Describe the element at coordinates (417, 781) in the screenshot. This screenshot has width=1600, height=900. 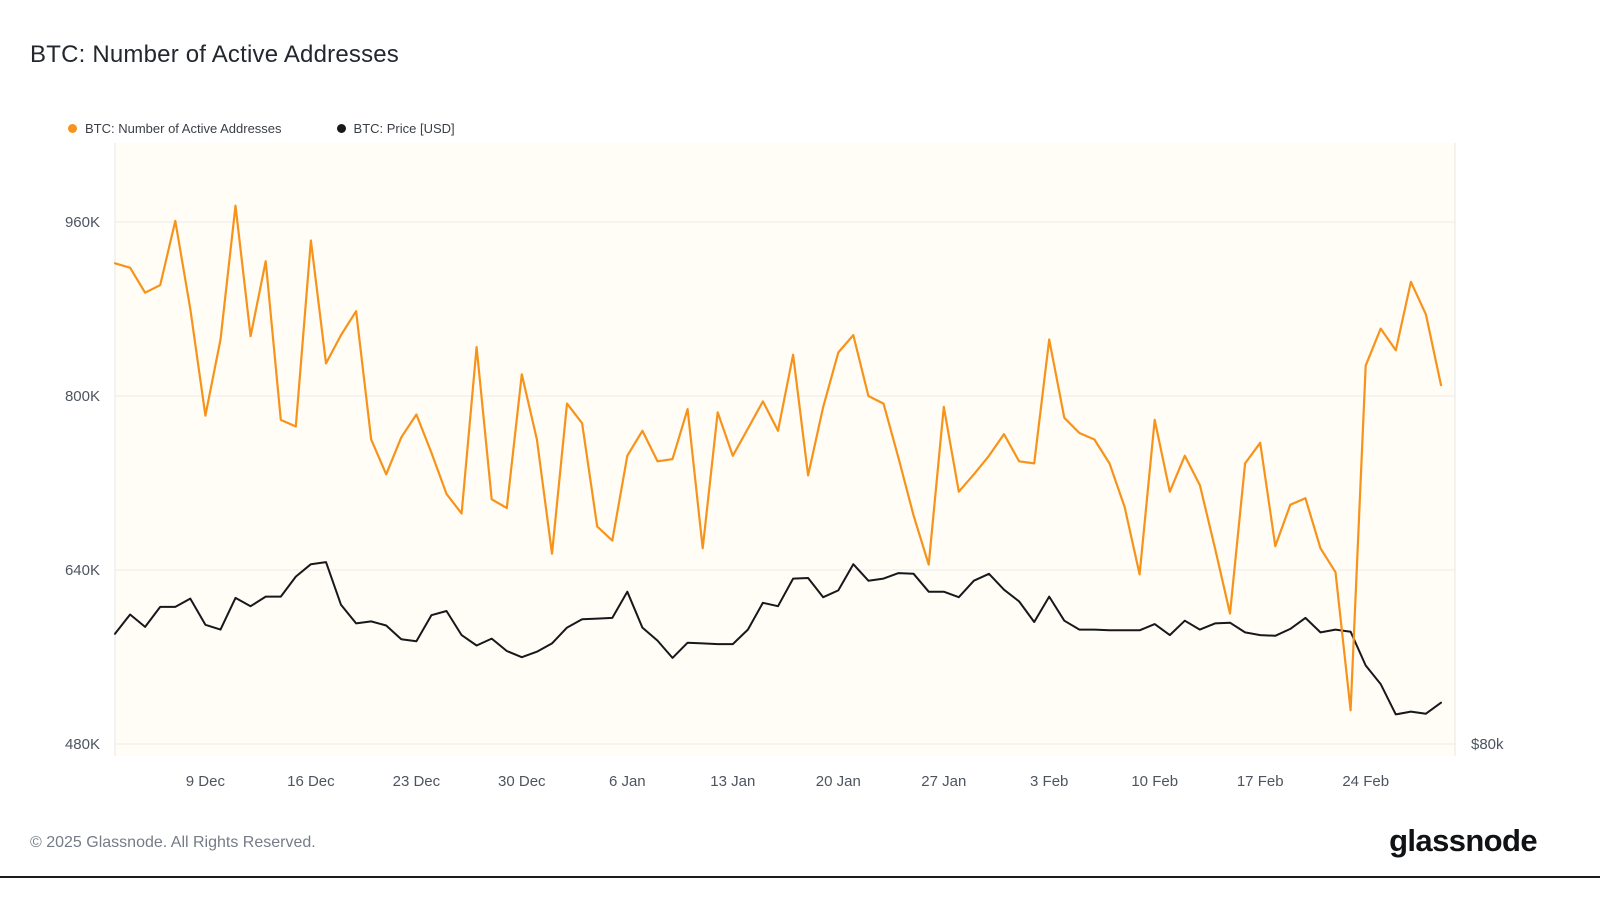
I see `x-axis-tick-label: 23 Dec` at that location.